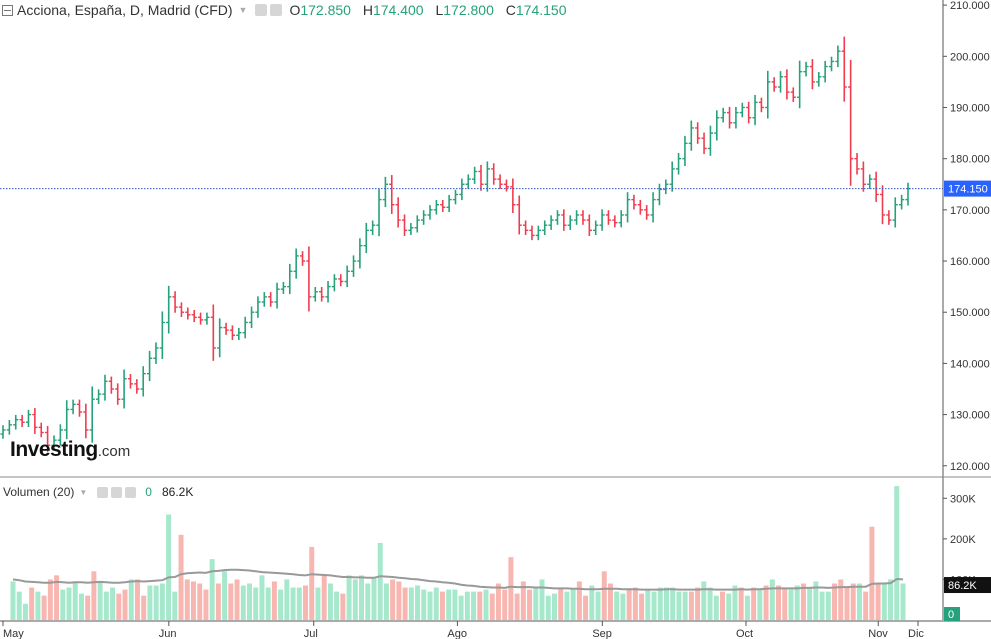  I want to click on volume-current-value: 86.2K, so click(177, 492).